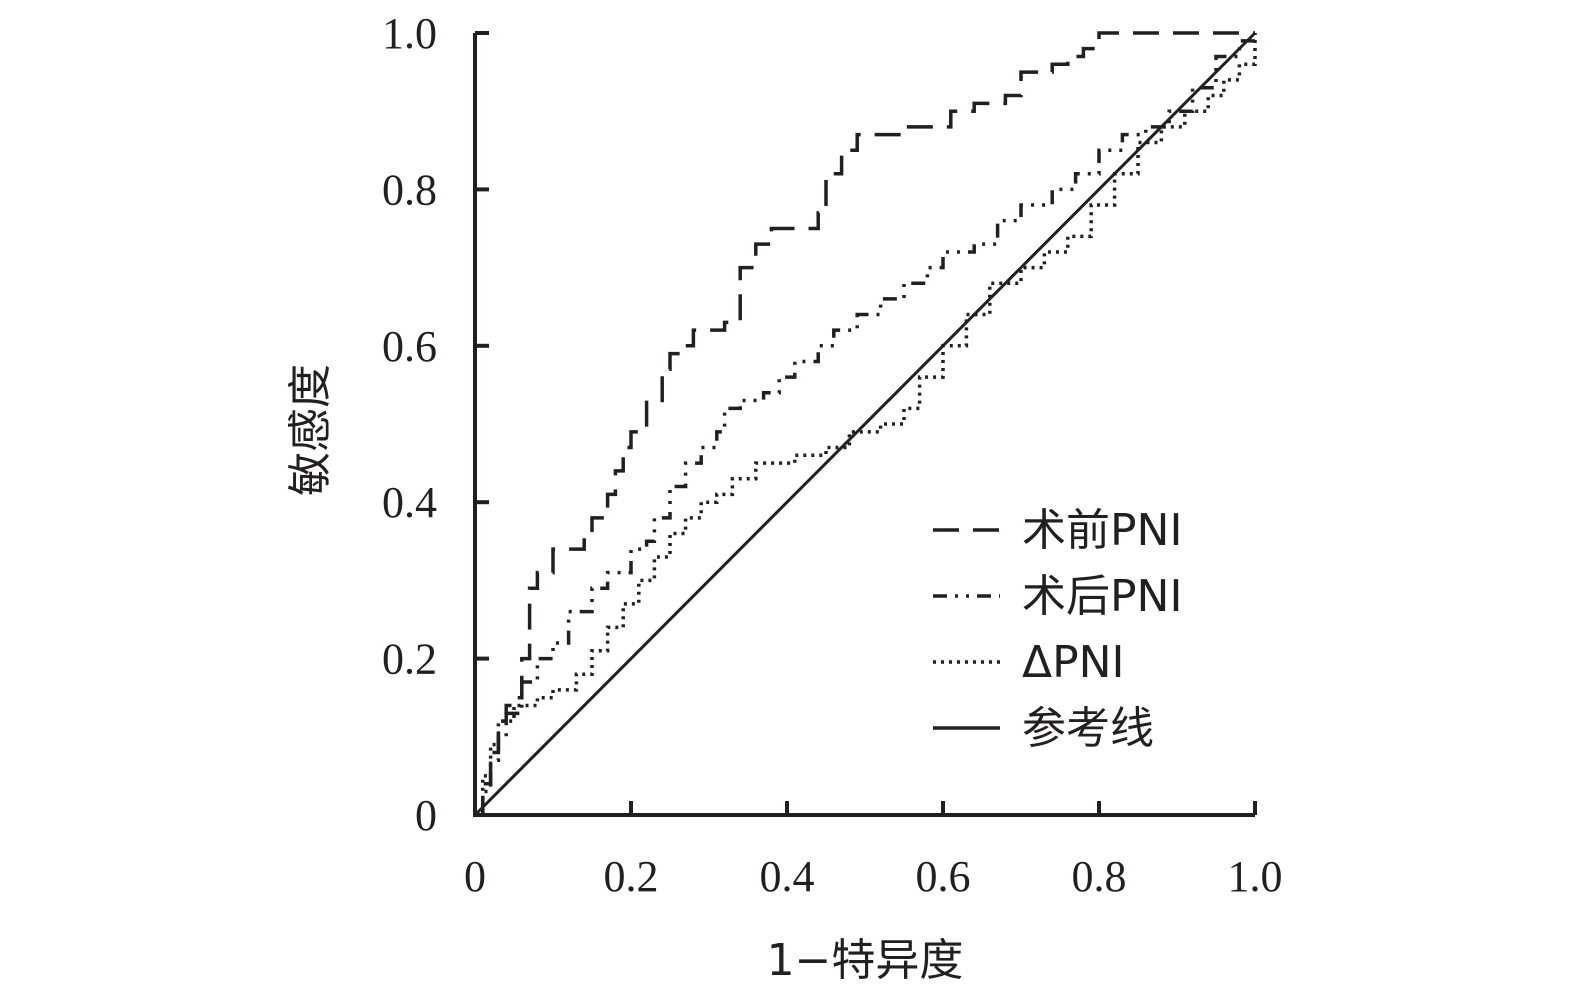 Image resolution: width=1575 pixels, height=1002 pixels. I want to click on y-axis-title: 敏感度, so click(310, 430).